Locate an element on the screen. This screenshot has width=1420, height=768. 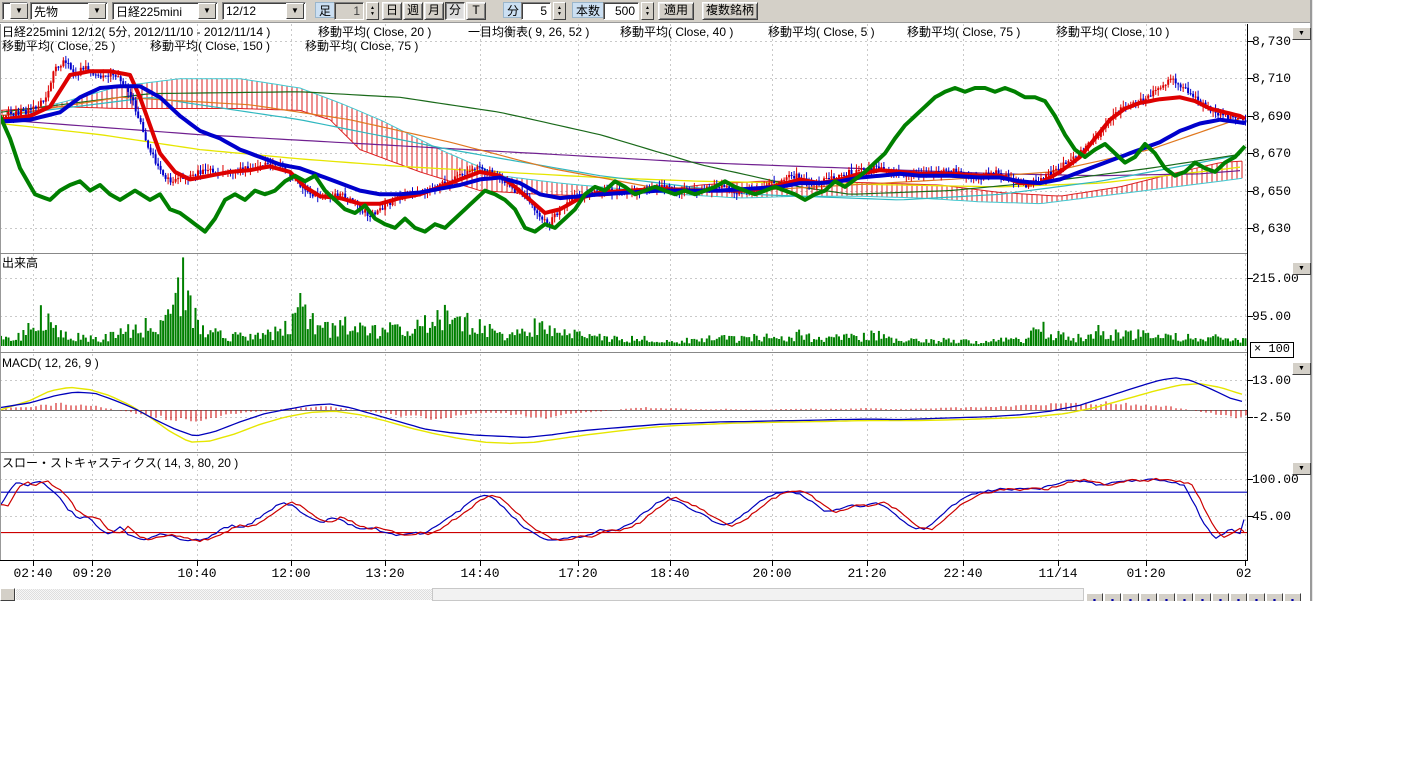
bottom-mini-toolbar: ▪ ▪ ▪ ▪ ▪ ▪ ▪ ▪ ▪ ▪ ▪ ▪ is located at coordinates (1194, 597).